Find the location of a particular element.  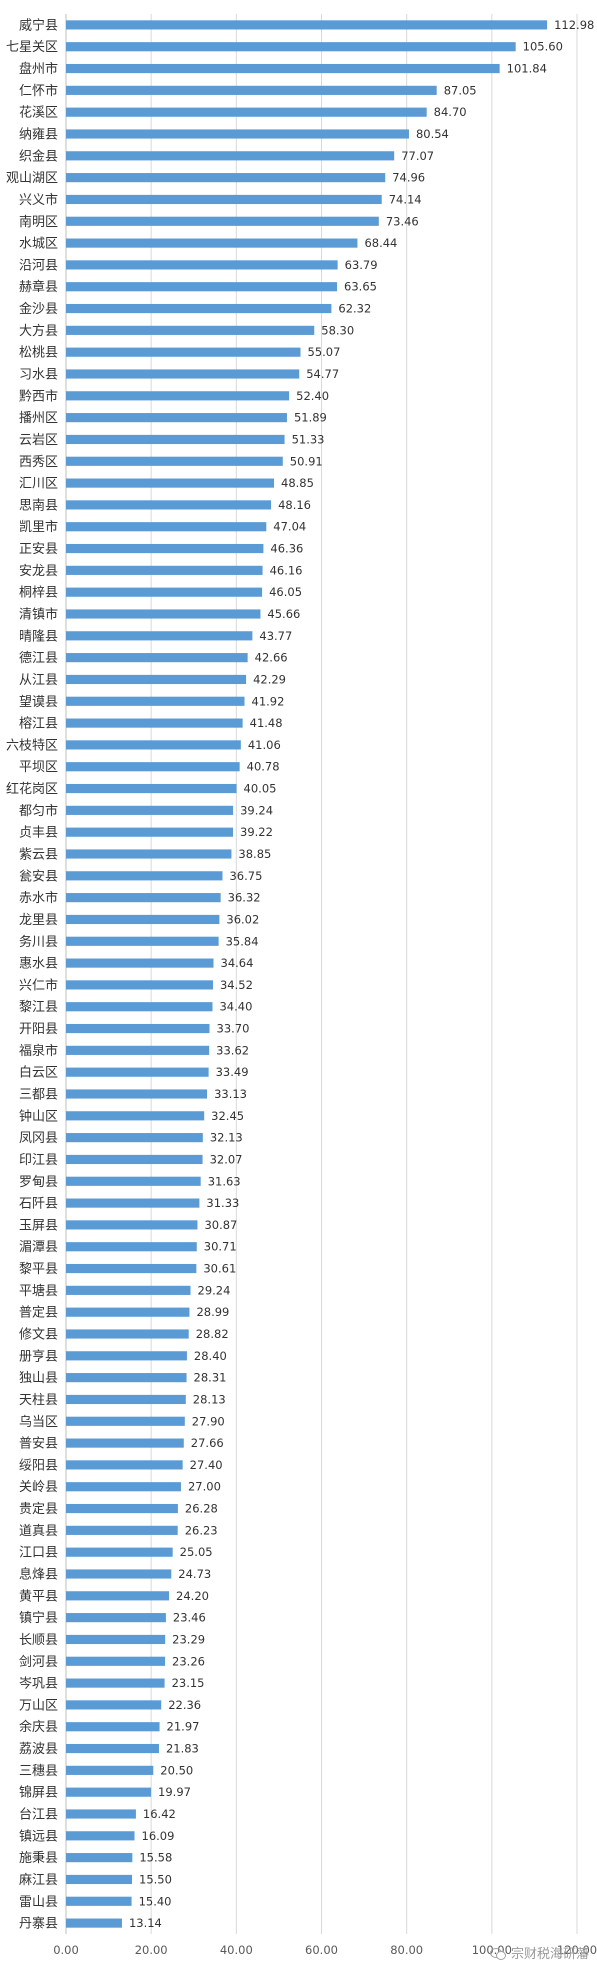

x-tick-label: 40.00 is located at coordinates (236, 1950).